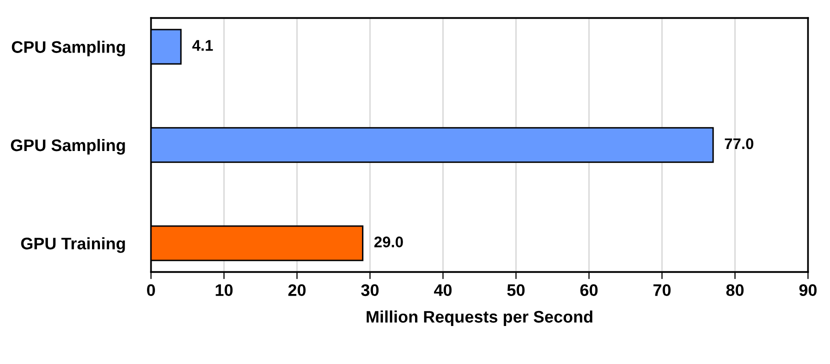 The image size is (830, 364). What do you see at coordinates (73, 245) in the screenshot?
I see `y-tick-label: GPU Training` at bounding box center [73, 245].